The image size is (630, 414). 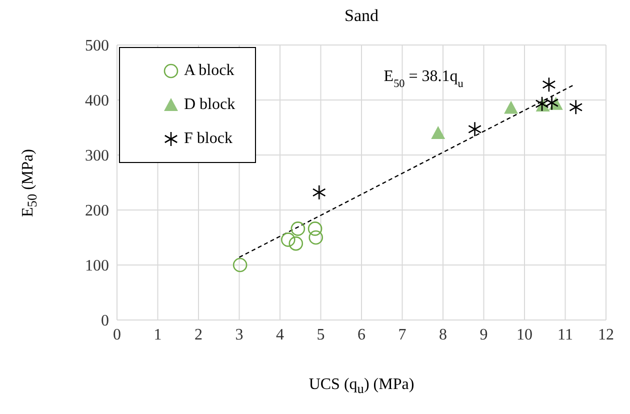 What do you see at coordinates (524, 335) in the screenshot?
I see `x-tick-label: 10` at bounding box center [524, 335].